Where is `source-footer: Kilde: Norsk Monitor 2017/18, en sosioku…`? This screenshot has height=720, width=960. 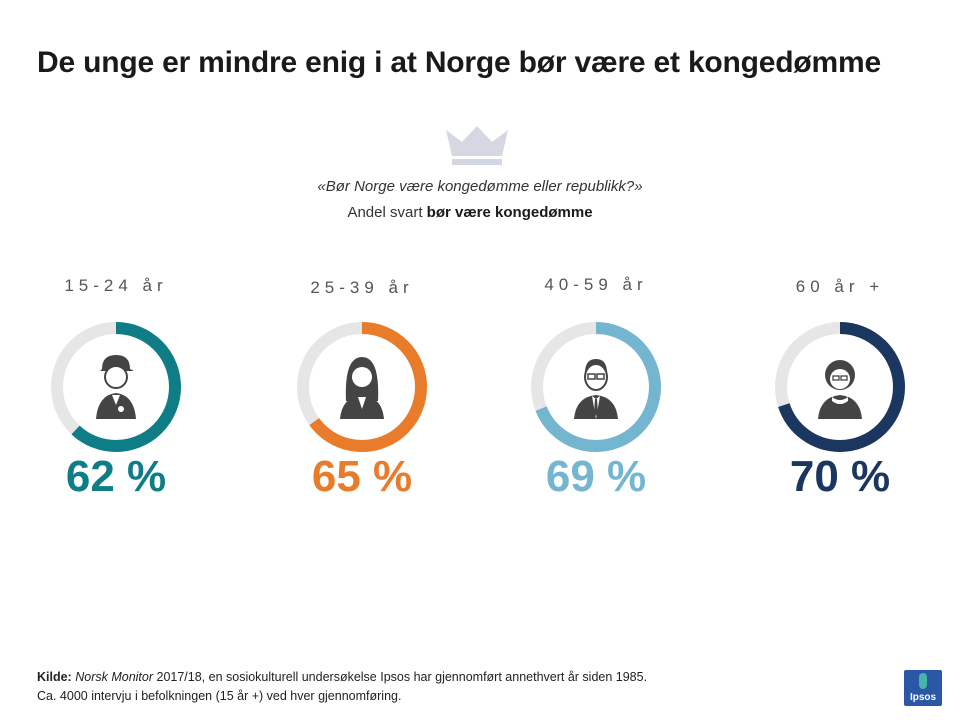 source-footer: Kilde: Norsk Monitor 2017/18, en sosioku… is located at coordinates (342, 687).